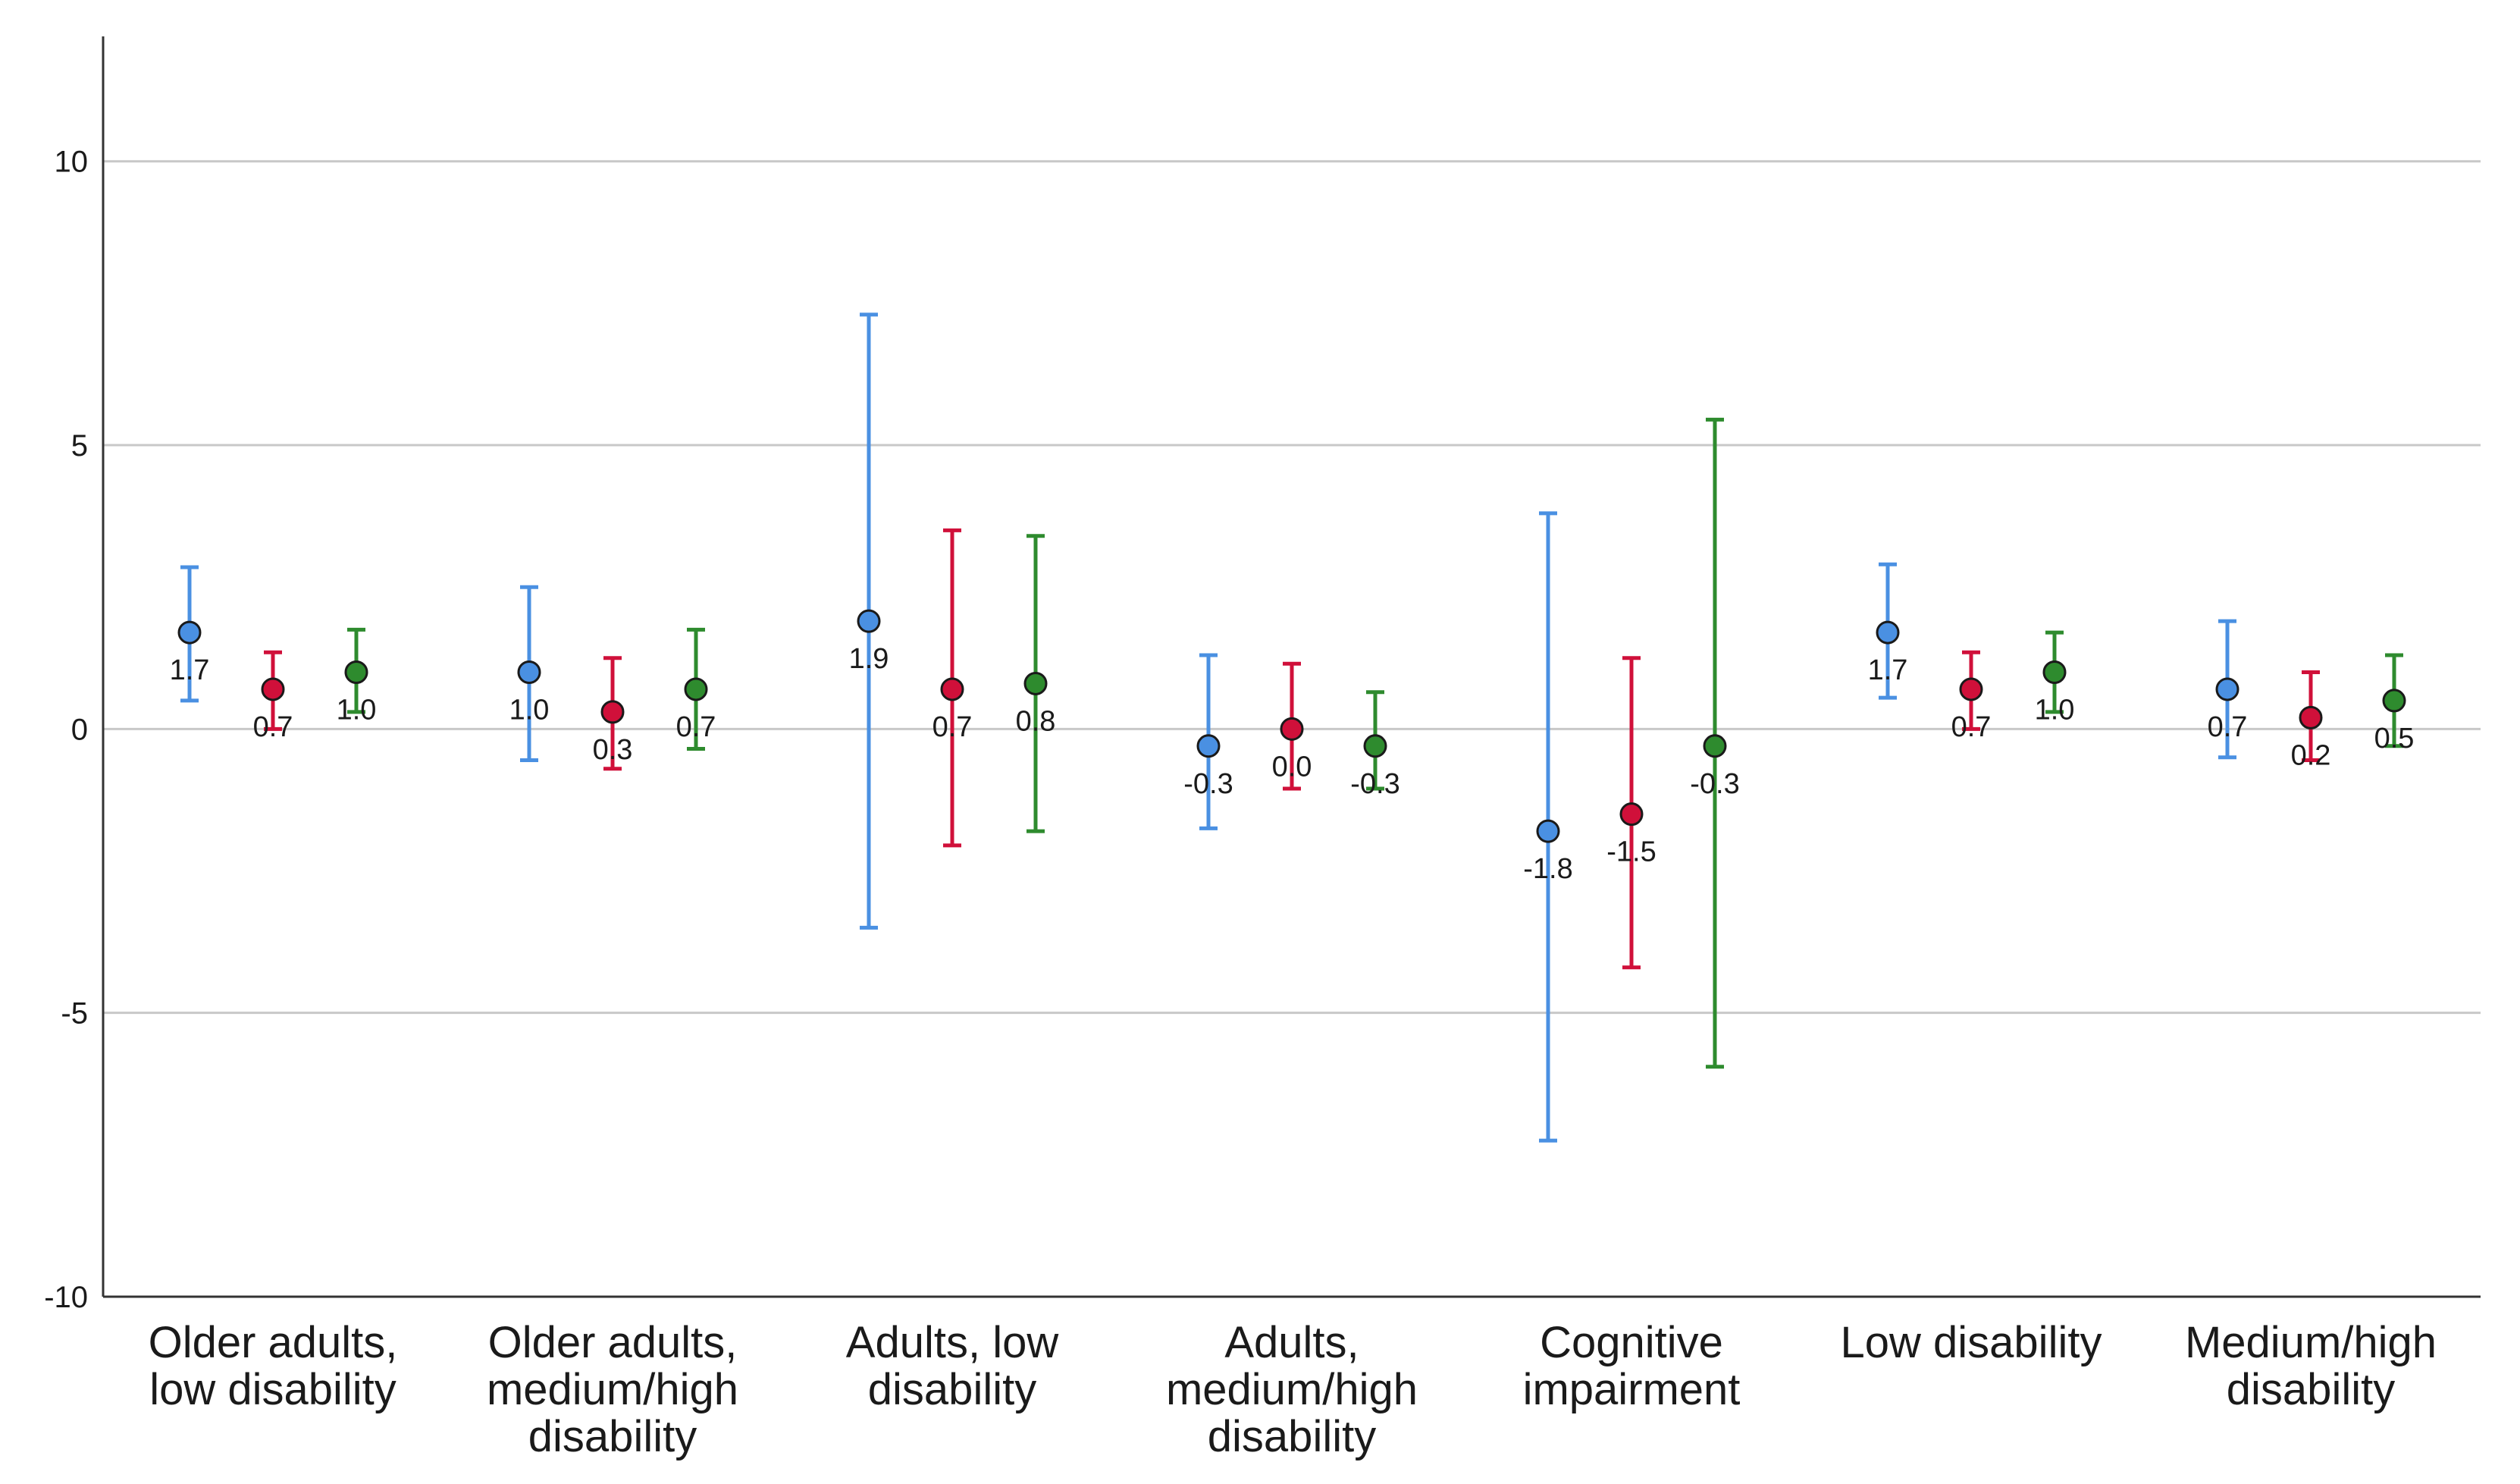 The width and height of the screenshot is (2520, 1484). I want to click on x-tick-label: Medium/high, so click(2311, 1342).